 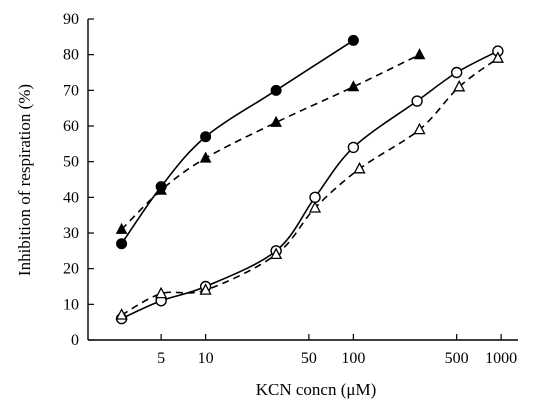 What do you see at coordinates (71, 162) in the screenshot?
I see `y-tick-label: 50` at bounding box center [71, 162].